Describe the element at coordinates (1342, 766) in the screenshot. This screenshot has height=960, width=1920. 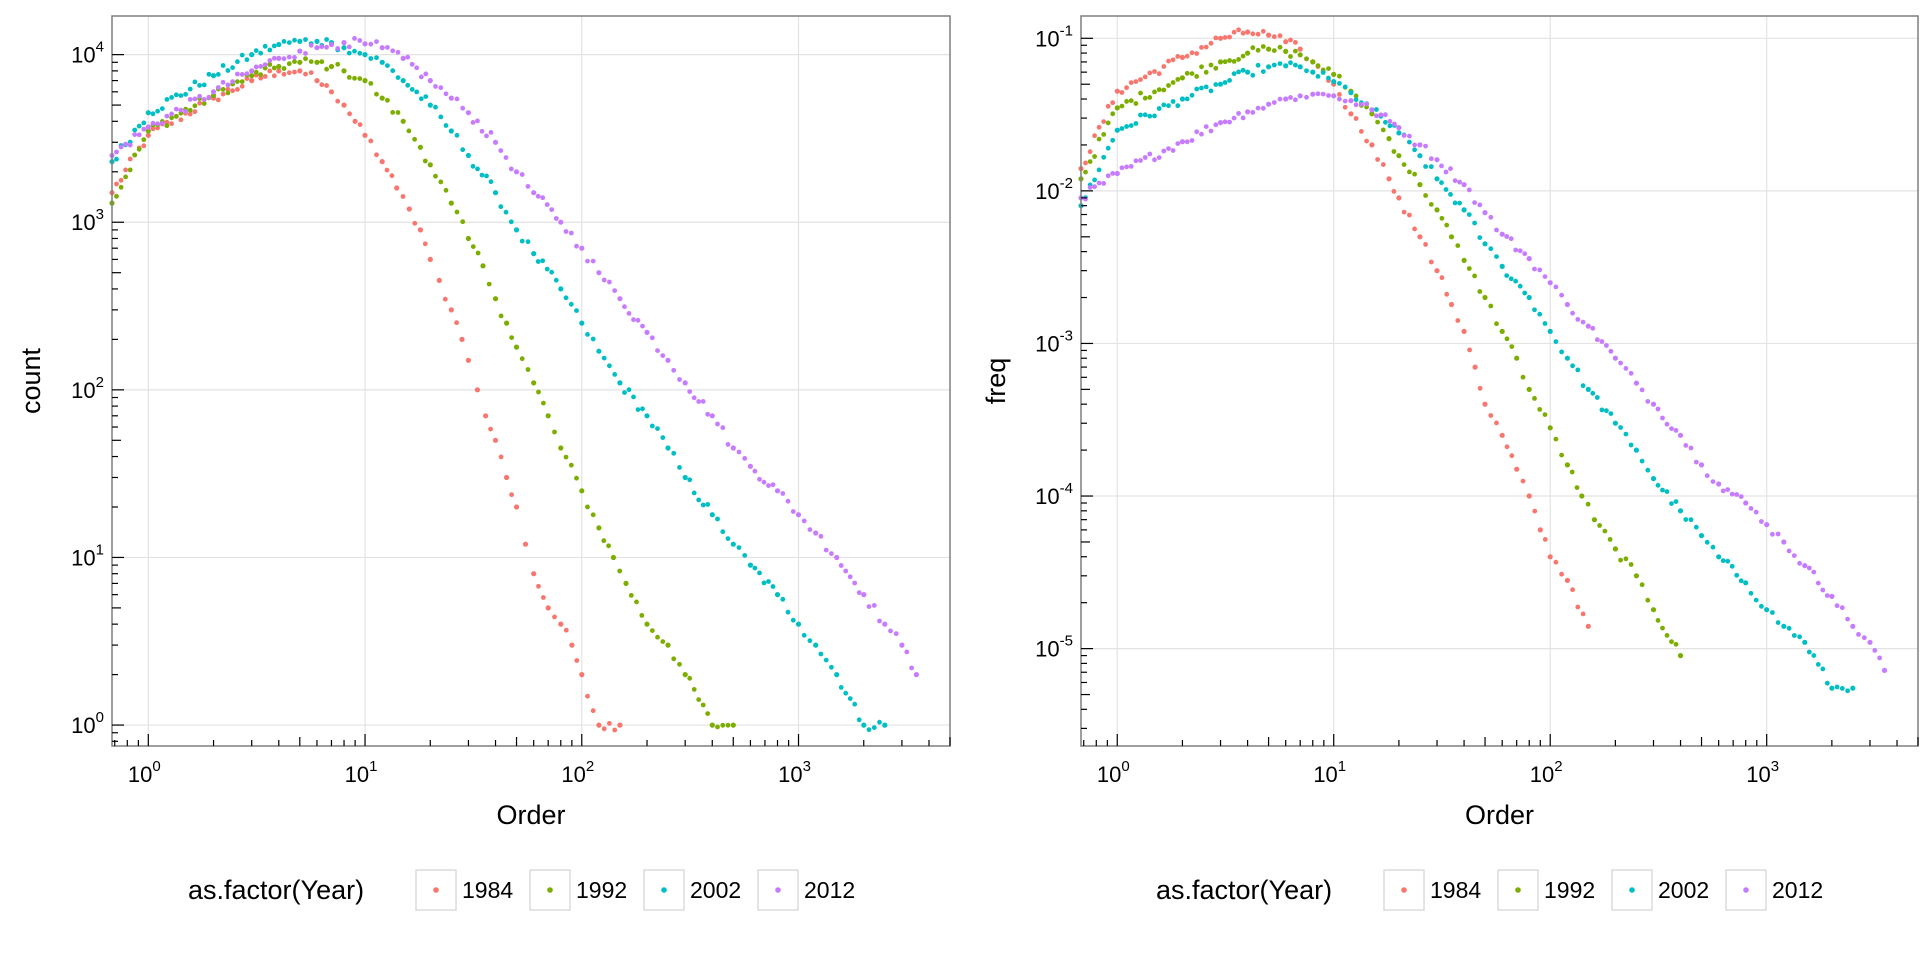
I see `tick-exponent: 1` at that location.